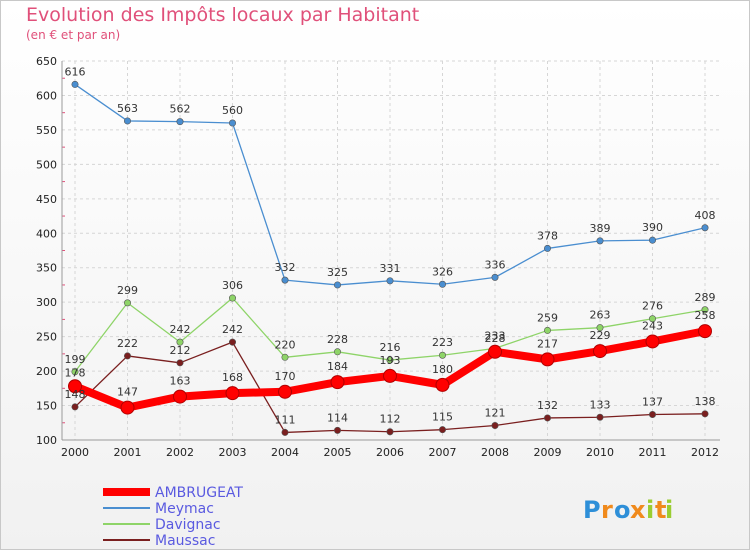 This screenshot has height=550, width=750. What do you see at coordinates (705, 297) in the screenshot?
I see `data-label: 289` at bounding box center [705, 297].